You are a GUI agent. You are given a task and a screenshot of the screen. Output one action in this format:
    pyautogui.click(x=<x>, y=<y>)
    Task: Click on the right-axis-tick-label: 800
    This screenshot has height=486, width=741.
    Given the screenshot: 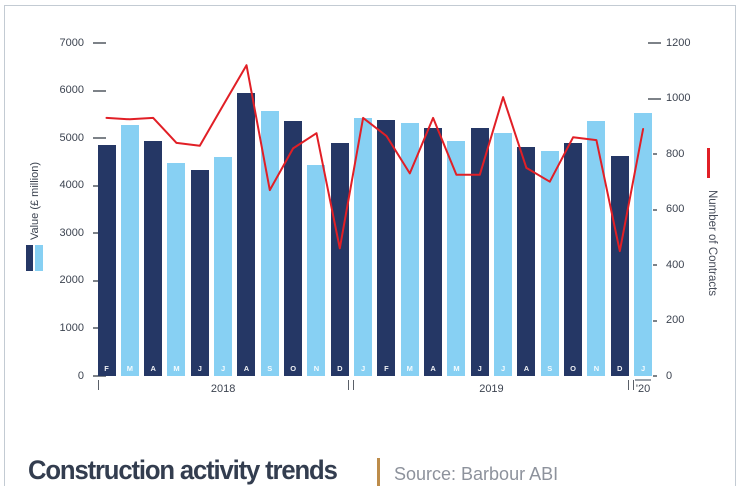 What is the action you would take?
    pyautogui.click(x=675, y=153)
    